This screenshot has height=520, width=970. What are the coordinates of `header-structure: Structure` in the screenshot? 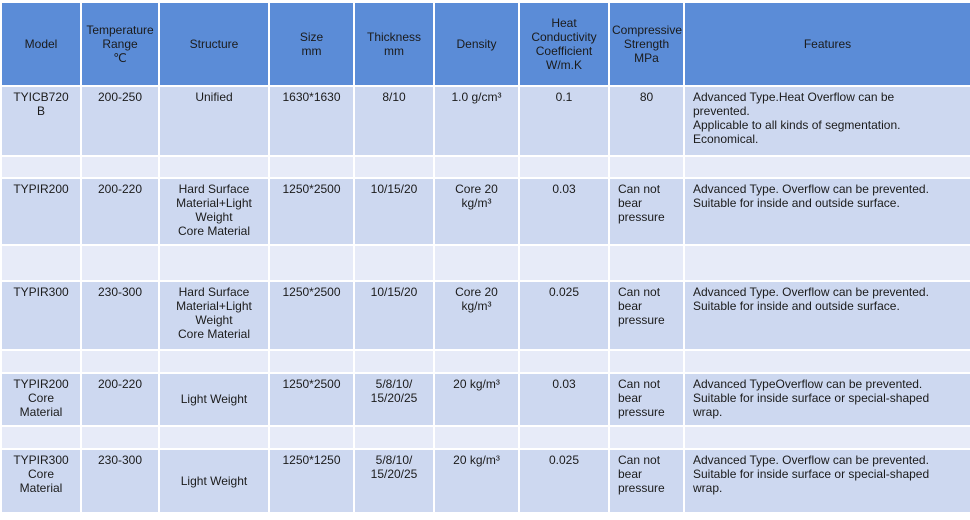 It's located at (214, 44).